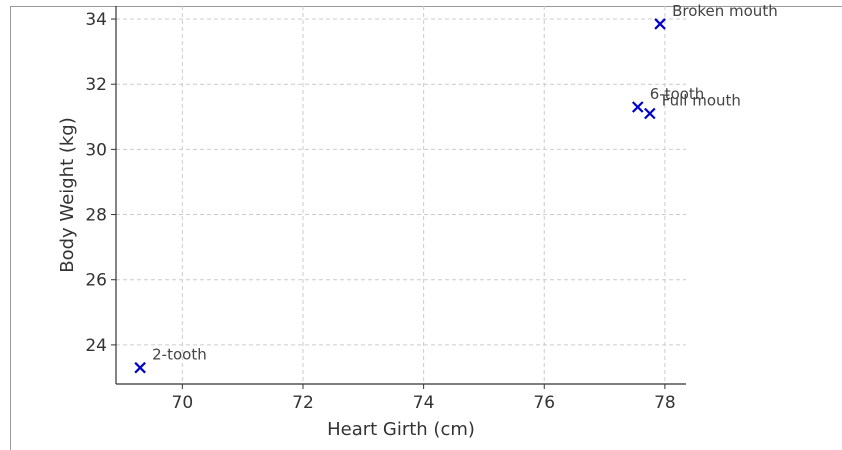 The width and height of the screenshot is (842, 450). What do you see at coordinates (677, 94) in the screenshot?
I see `point-label: 6-tooth` at bounding box center [677, 94].